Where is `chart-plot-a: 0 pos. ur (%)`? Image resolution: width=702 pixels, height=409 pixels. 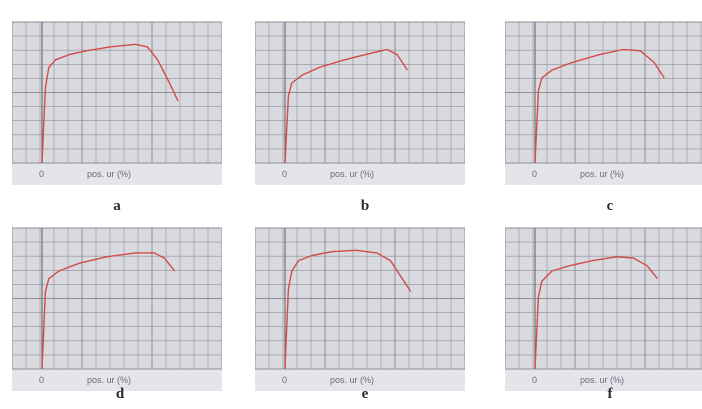 chart-plot-a: 0 pos. ur (%) is located at coordinates (117, 103).